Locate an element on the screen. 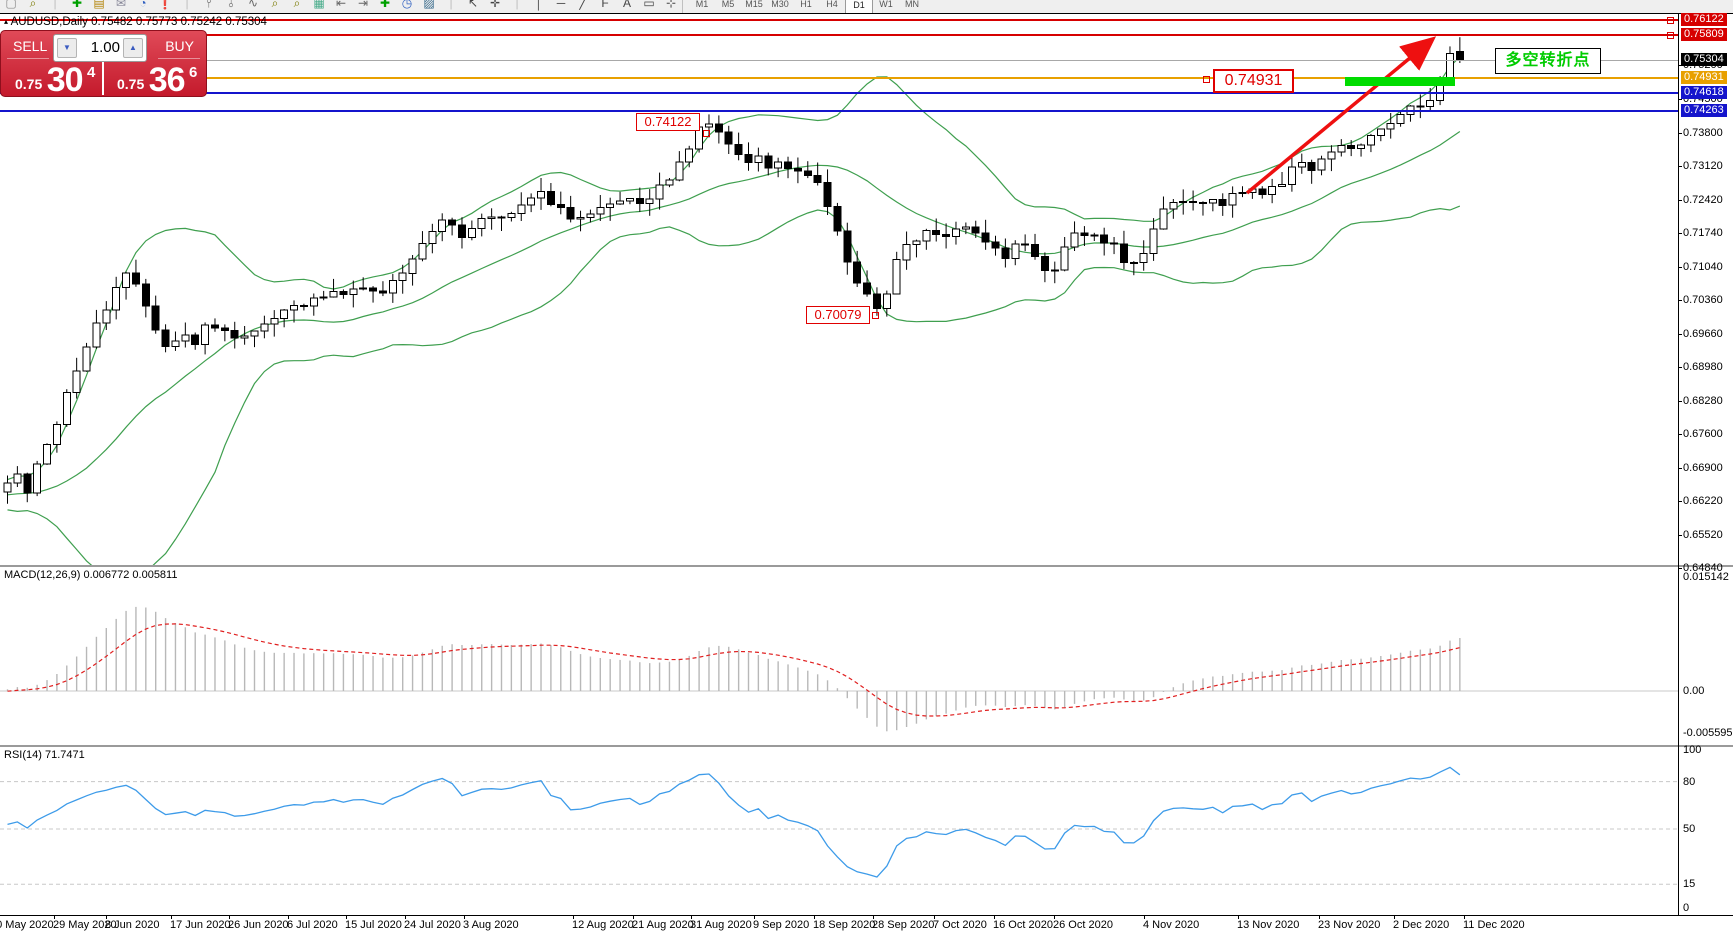 The width and height of the screenshot is (1733, 933). price-line-0.74931 is located at coordinates (839, 78).